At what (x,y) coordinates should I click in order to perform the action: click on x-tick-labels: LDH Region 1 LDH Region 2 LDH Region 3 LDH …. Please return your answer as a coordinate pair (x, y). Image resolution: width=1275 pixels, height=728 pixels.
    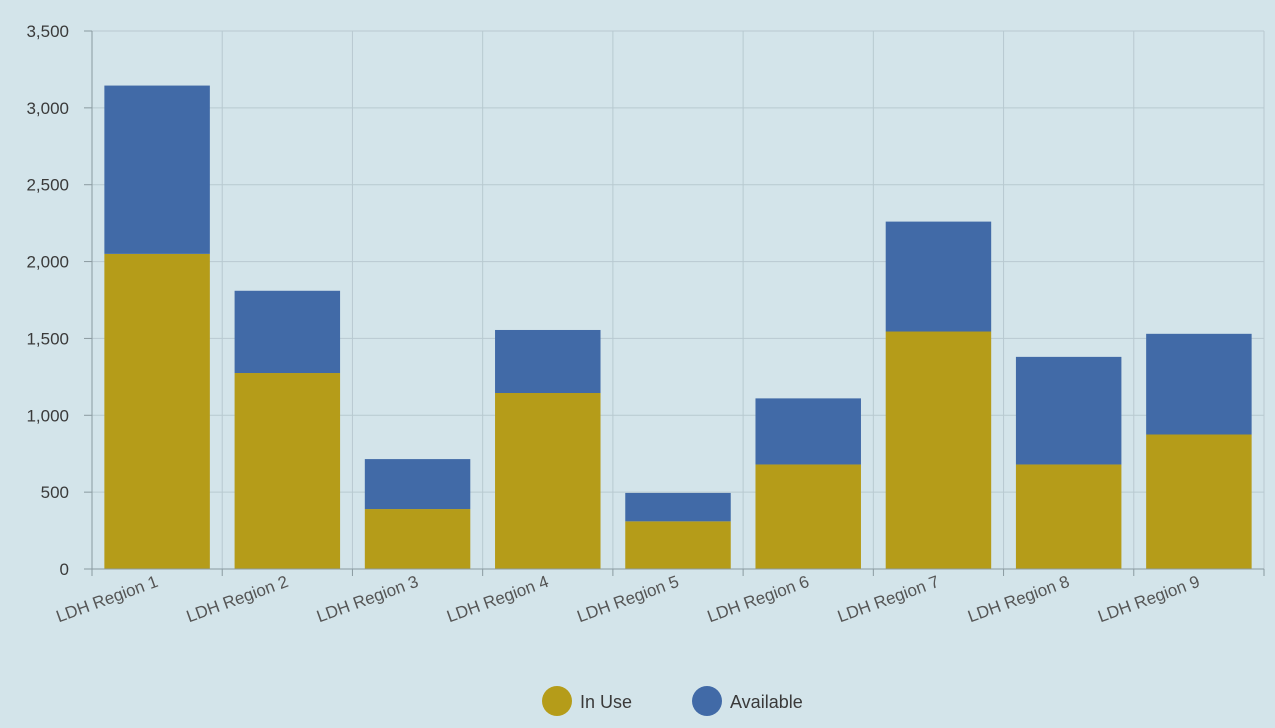
    Looking at the image, I should click on (628, 599).